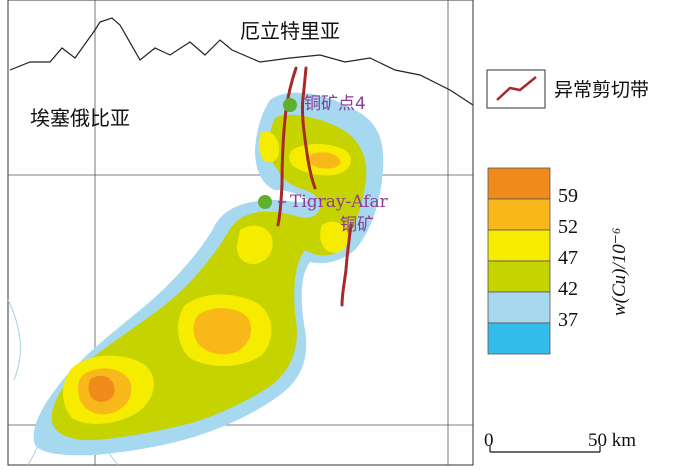  What do you see at coordinates (335, 104) in the screenshot?
I see `copper-point-4-label: 铜矿点4` at bounding box center [335, 104].